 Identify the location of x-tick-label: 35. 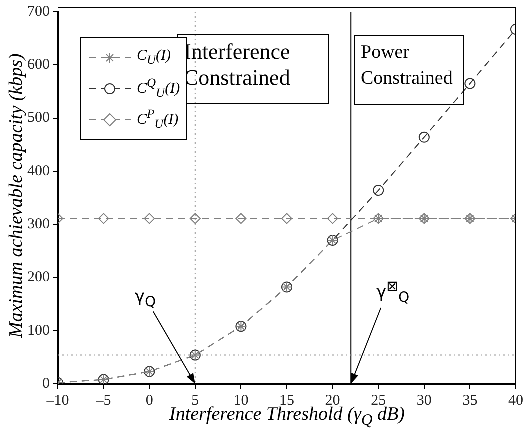
(470, 400).